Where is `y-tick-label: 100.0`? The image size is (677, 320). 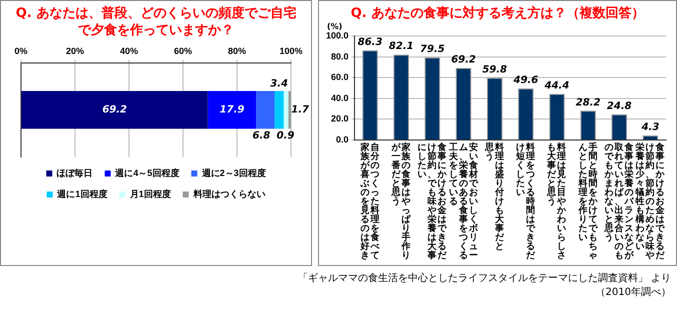
y-tick-label: 100.0 is located at coordinates (337, 35).